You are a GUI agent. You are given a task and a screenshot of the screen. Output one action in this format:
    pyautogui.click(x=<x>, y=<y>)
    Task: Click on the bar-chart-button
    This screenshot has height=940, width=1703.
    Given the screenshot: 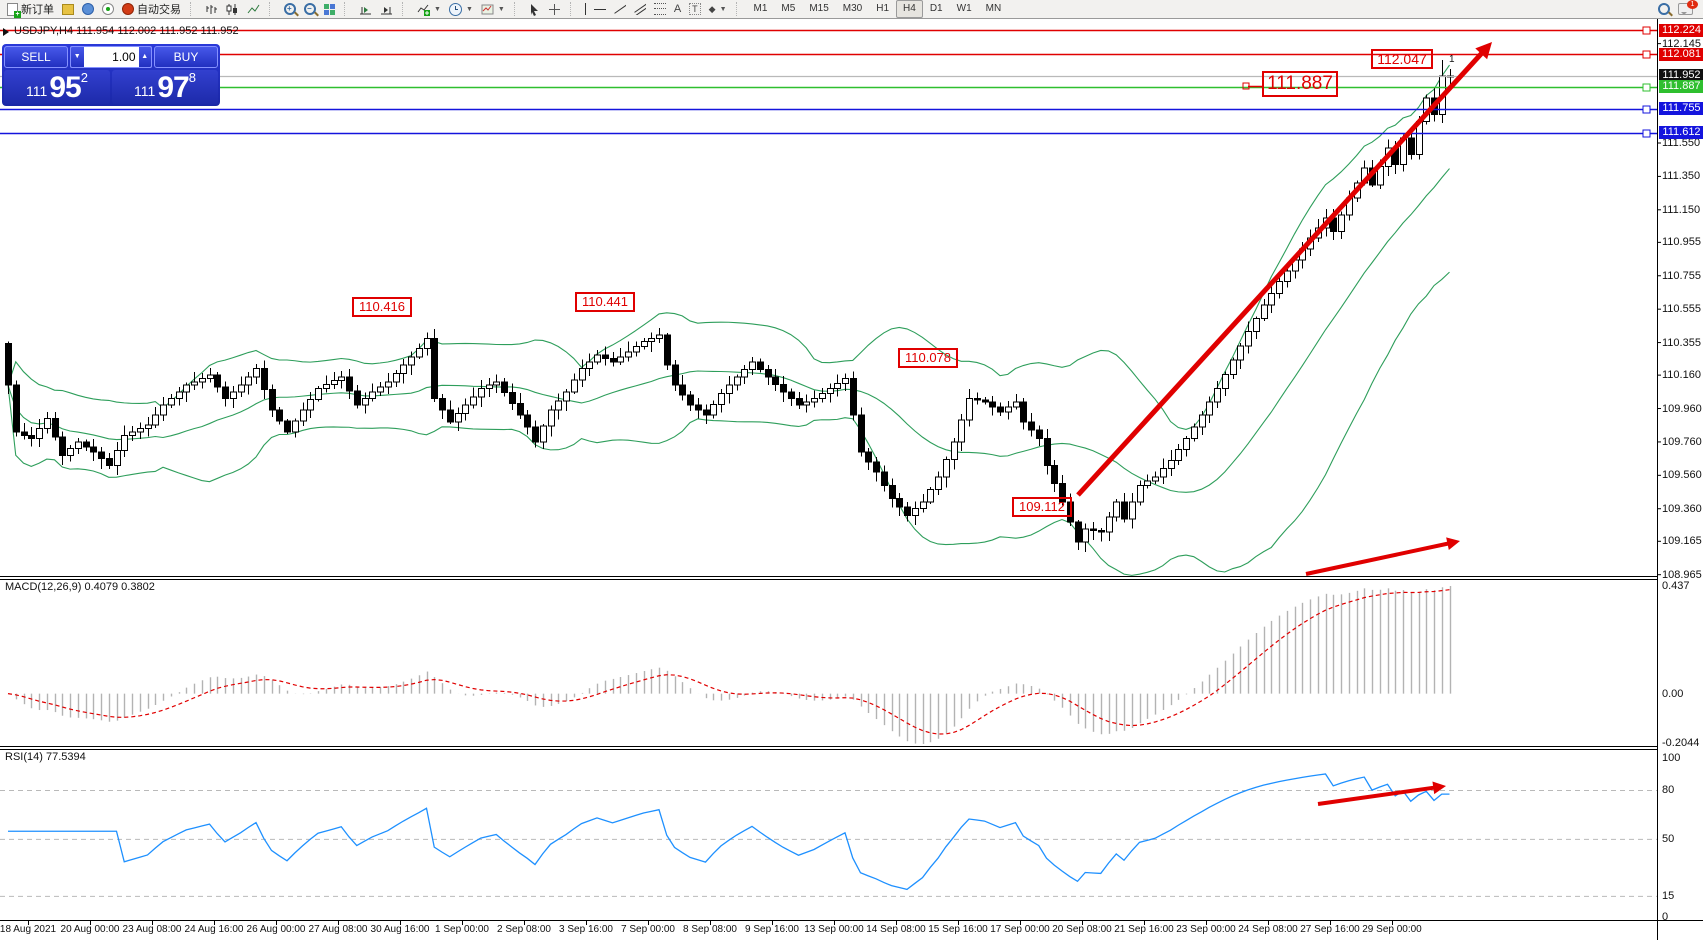 What is the action you would take?
    pyautogui.click(x=211, y=9)
    